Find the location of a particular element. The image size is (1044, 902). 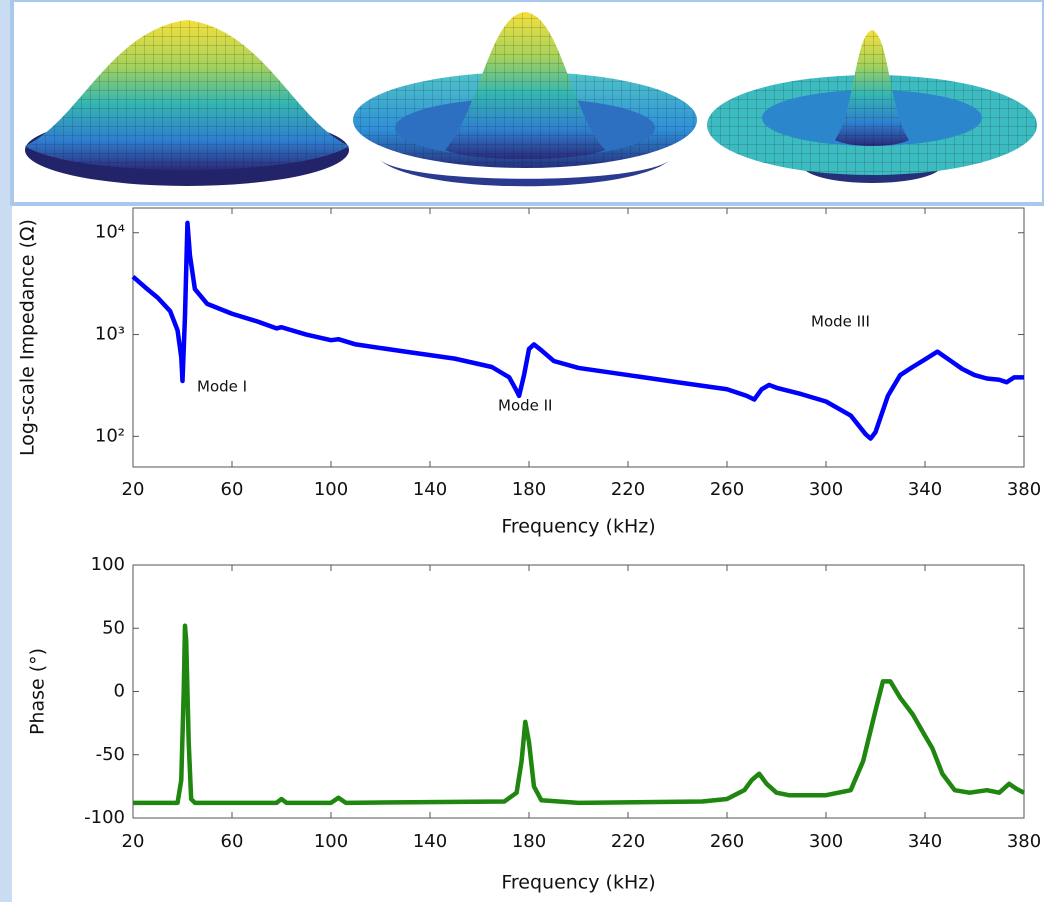

y-tick-label: 10⁴ is located at coordinates (110, 232).